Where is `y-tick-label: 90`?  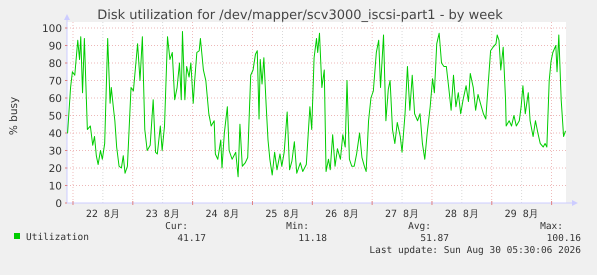 y-tick-label: 90 is located at coordinates (55, 46).